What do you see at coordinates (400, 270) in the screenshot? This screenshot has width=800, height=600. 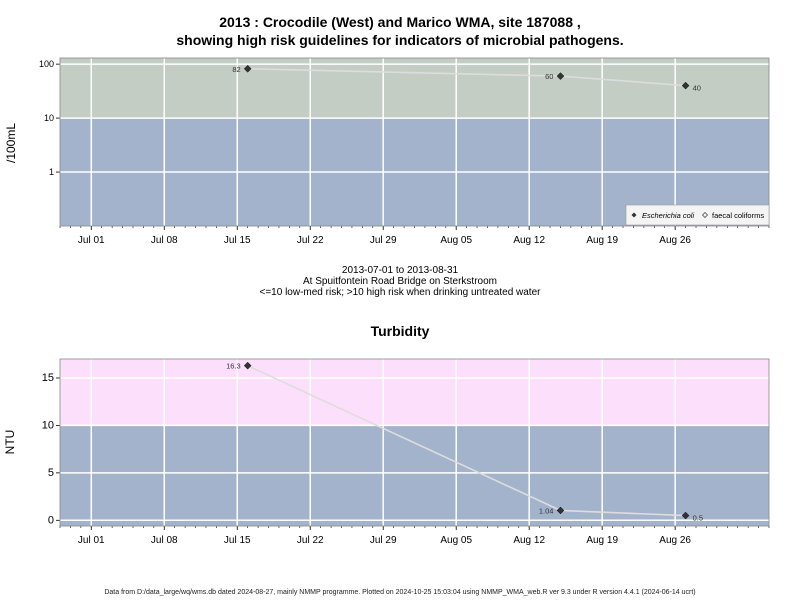 I see `date-range-caption: 2013-07-01 to 2013-08-31` at bounding box center [400, 270].